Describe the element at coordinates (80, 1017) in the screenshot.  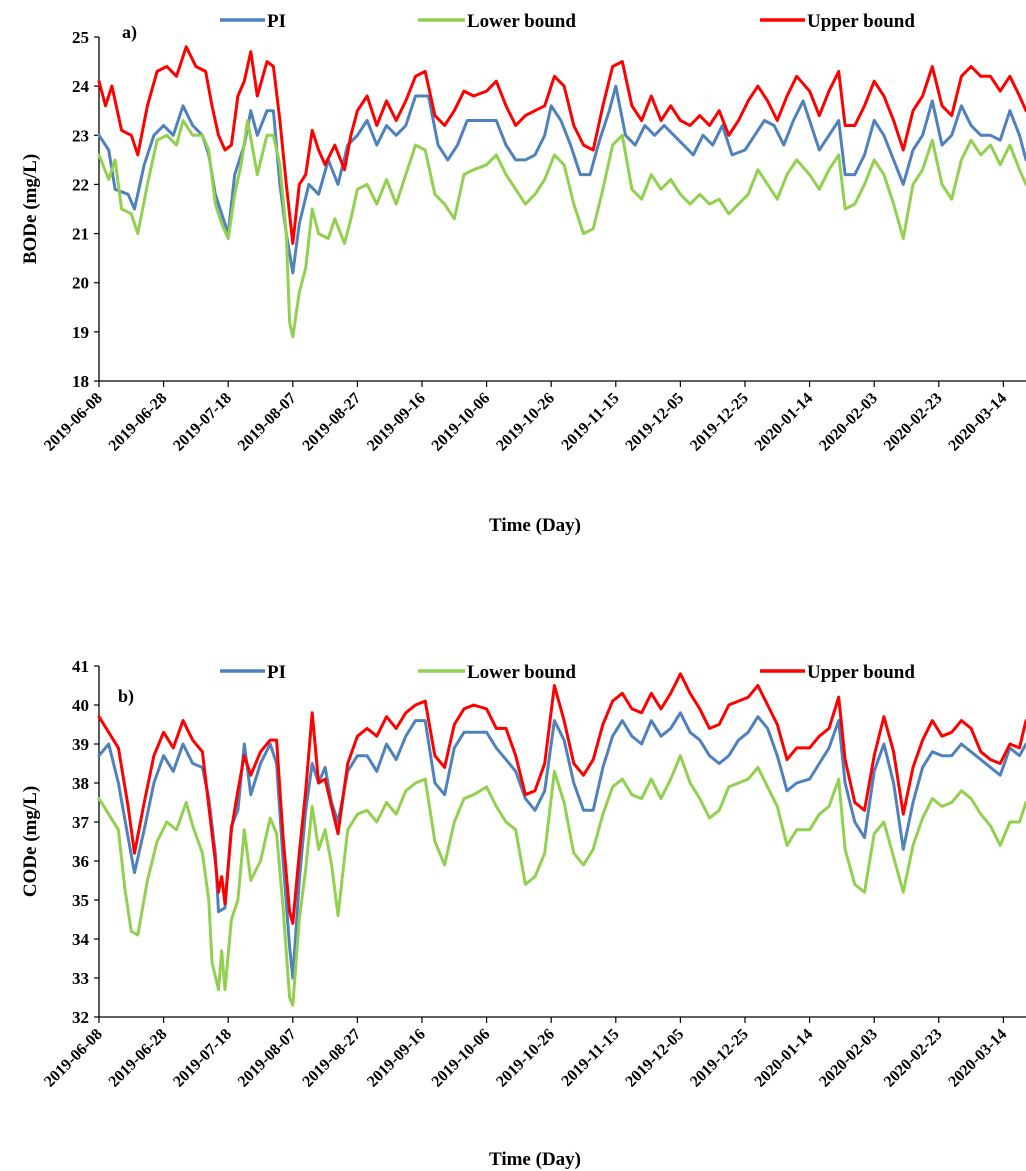
I see `y-tick-label: 32` at that location.